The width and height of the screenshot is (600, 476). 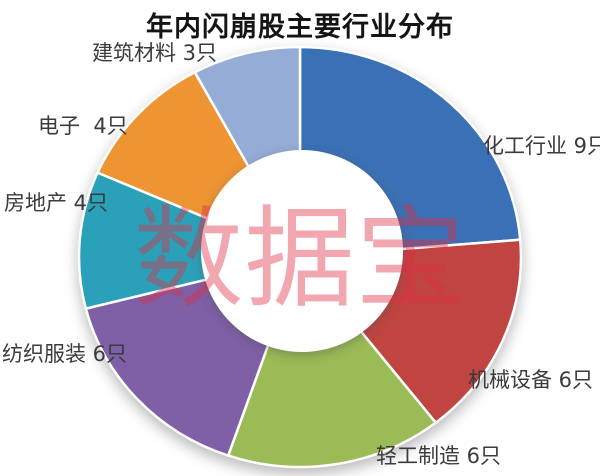 I want to click on slice-label-building-materials: 建筑材料 3只, so click(x=155, y=53).